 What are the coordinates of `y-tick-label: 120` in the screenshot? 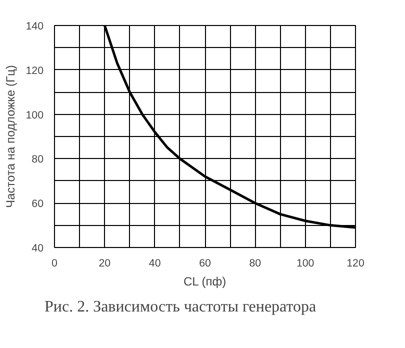 It's located at (35, 70).